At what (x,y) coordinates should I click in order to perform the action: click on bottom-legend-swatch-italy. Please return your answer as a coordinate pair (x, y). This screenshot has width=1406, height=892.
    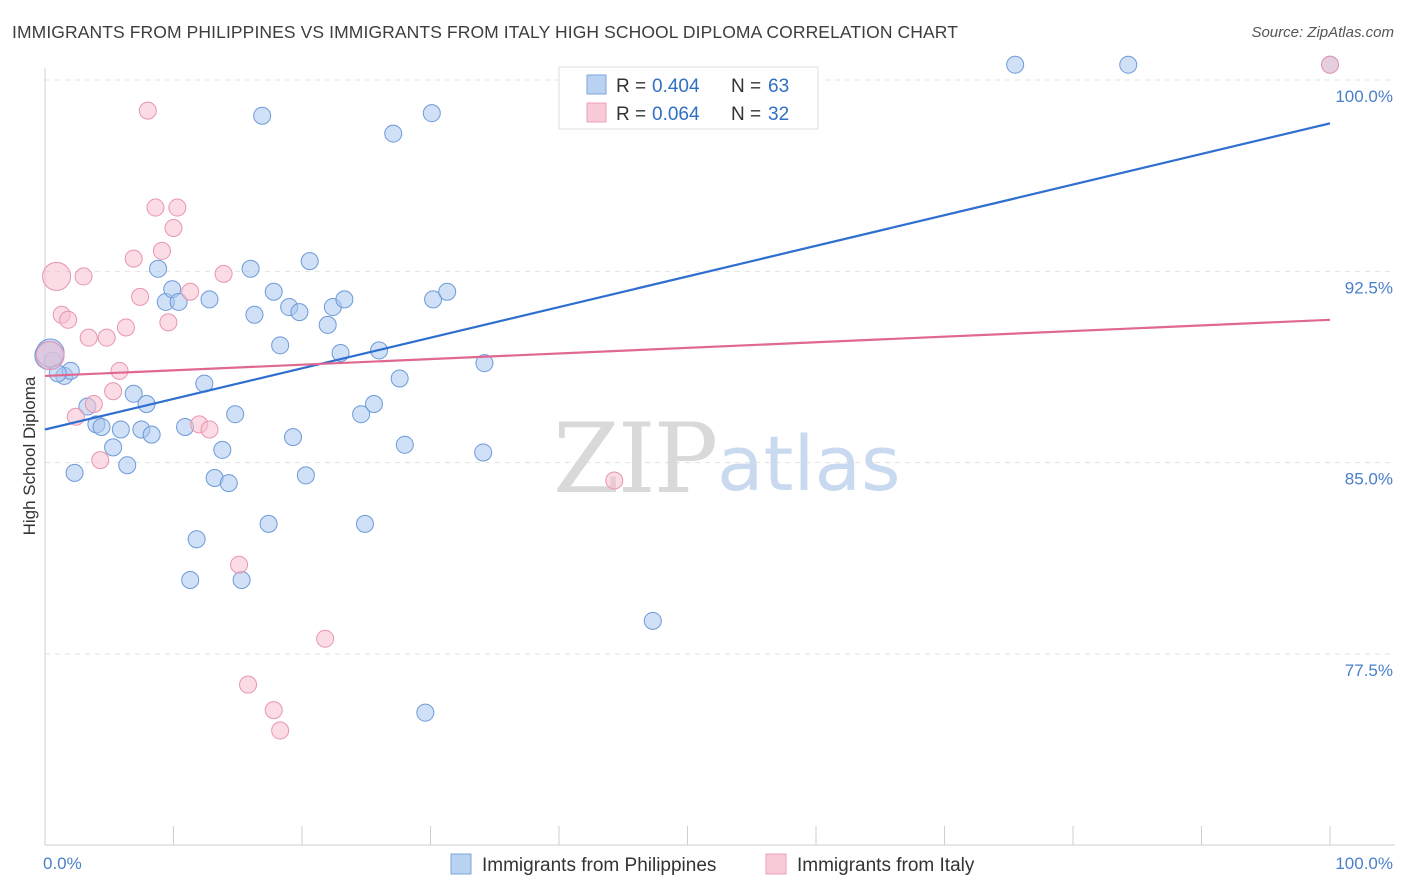
    Looking at the image, I should click on (776, 864).